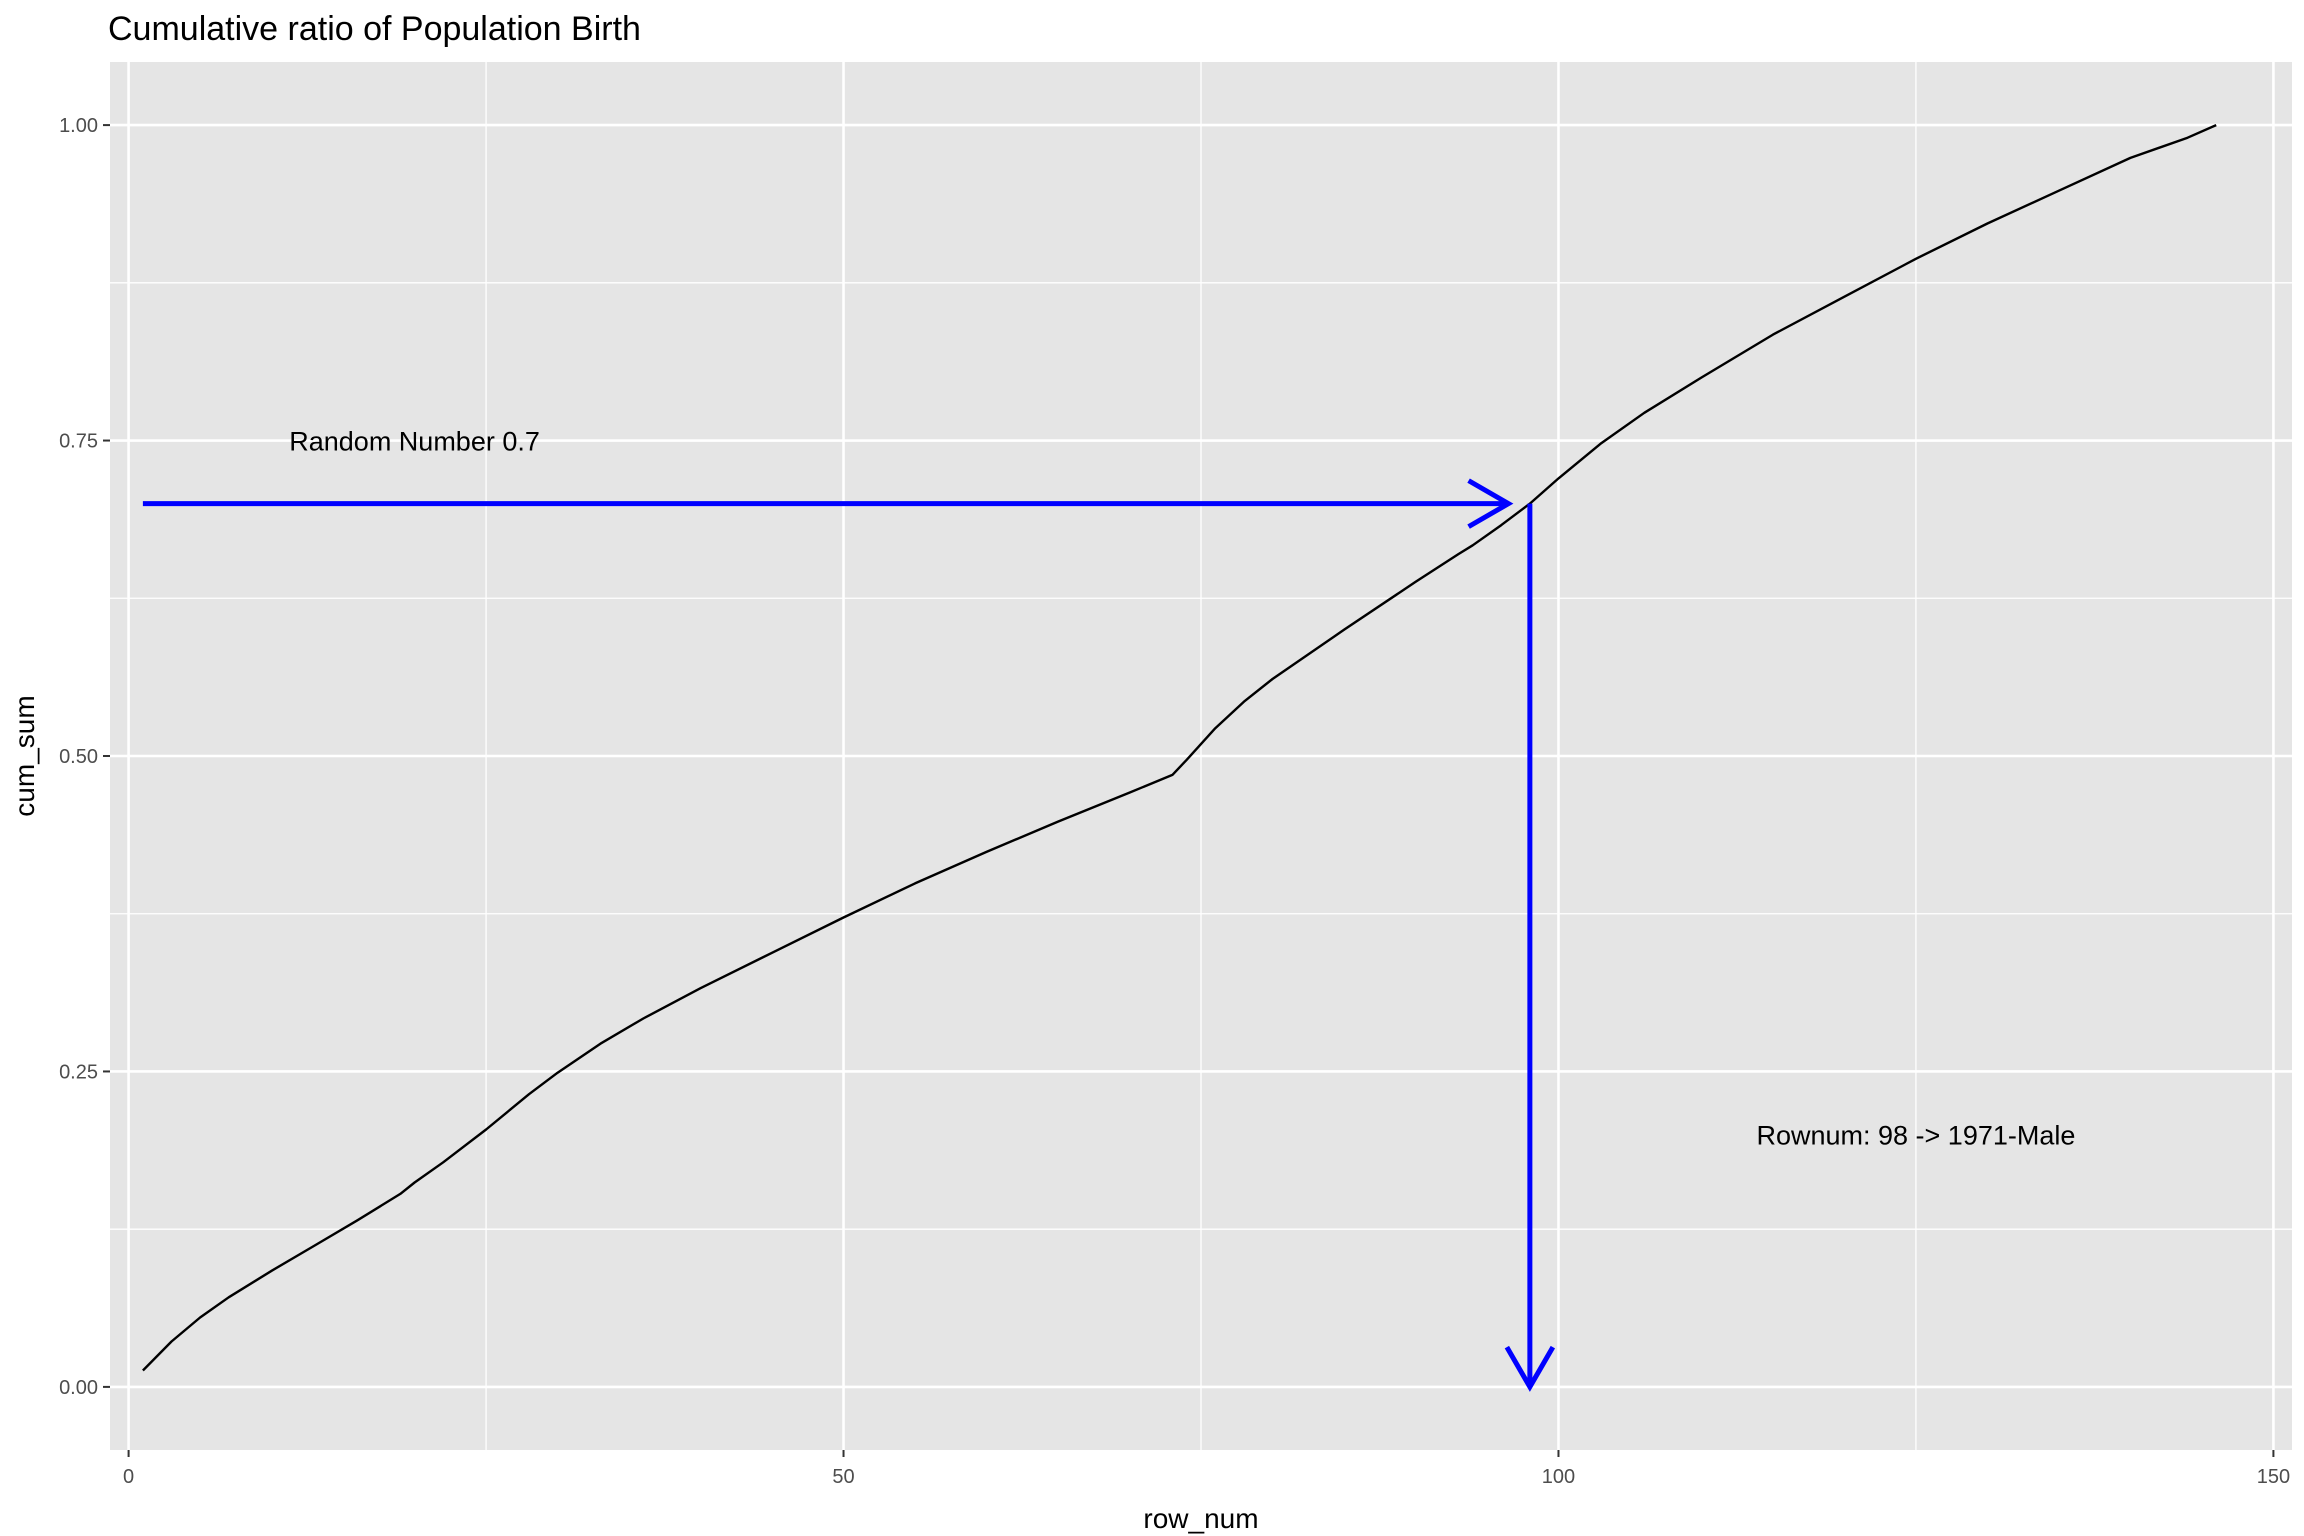  What do you see at coordinates (78, 1072) in the screenshot?
I see `y-tick-label: 0.25` at bounding box center [78, 1072].